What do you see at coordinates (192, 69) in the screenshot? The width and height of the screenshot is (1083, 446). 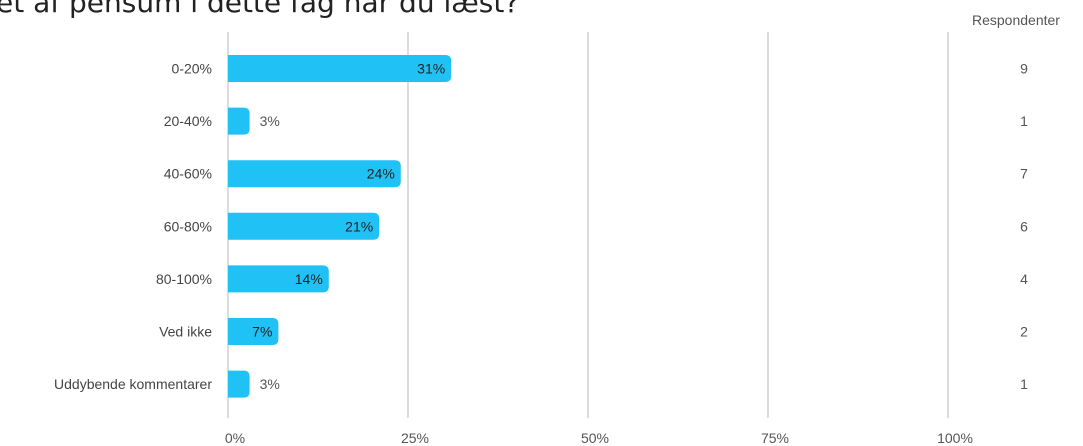 I see `category-label: 0-20%` at bounding box center [192, 69].